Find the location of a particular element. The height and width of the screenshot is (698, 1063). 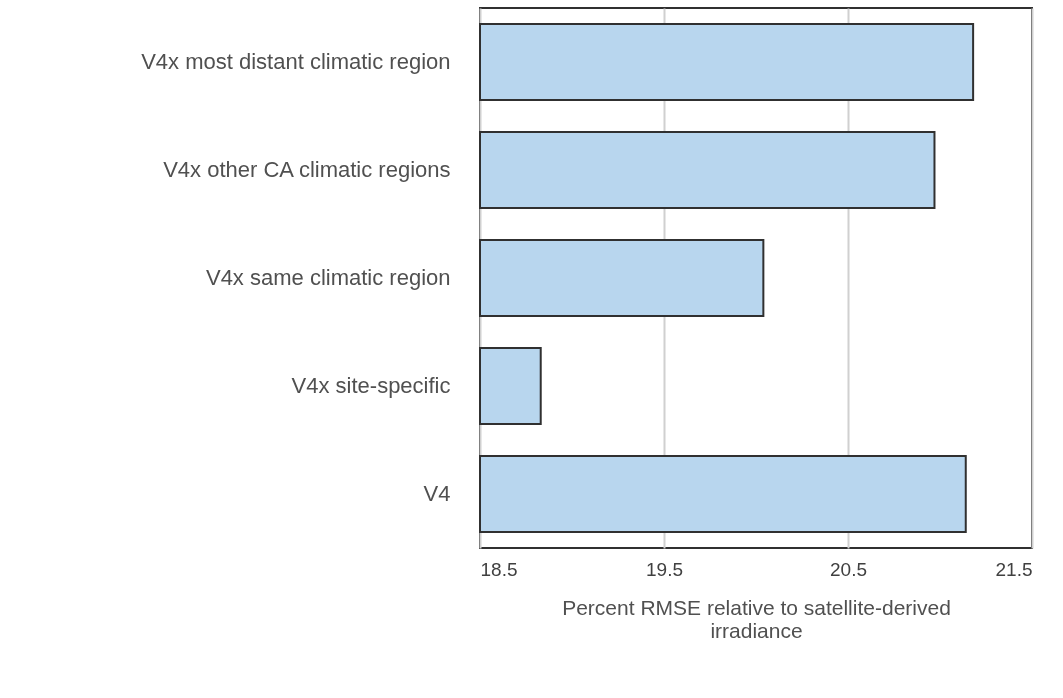

x-tick-label: 18.5 is located at coordinates (499, 569).